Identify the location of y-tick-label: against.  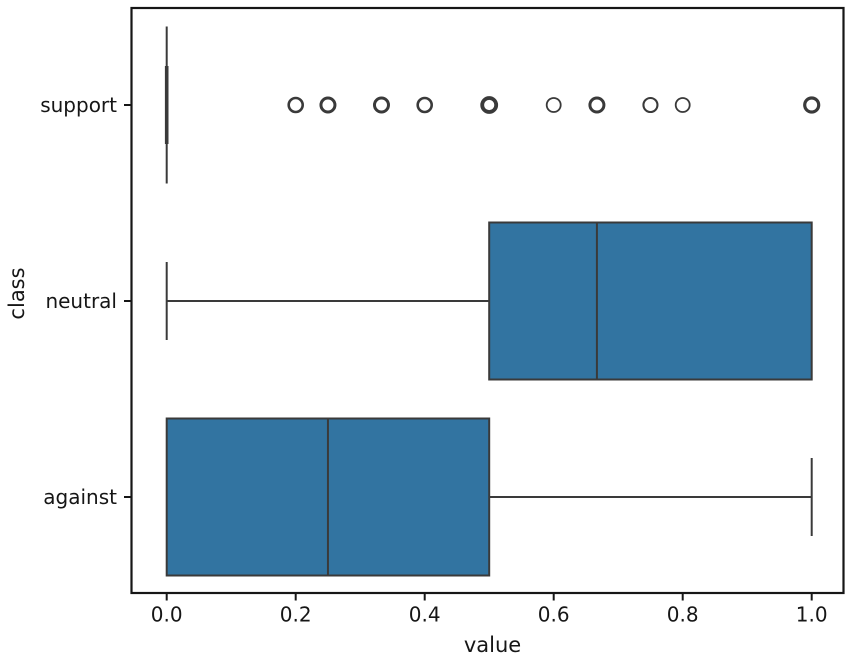
(80, 497).